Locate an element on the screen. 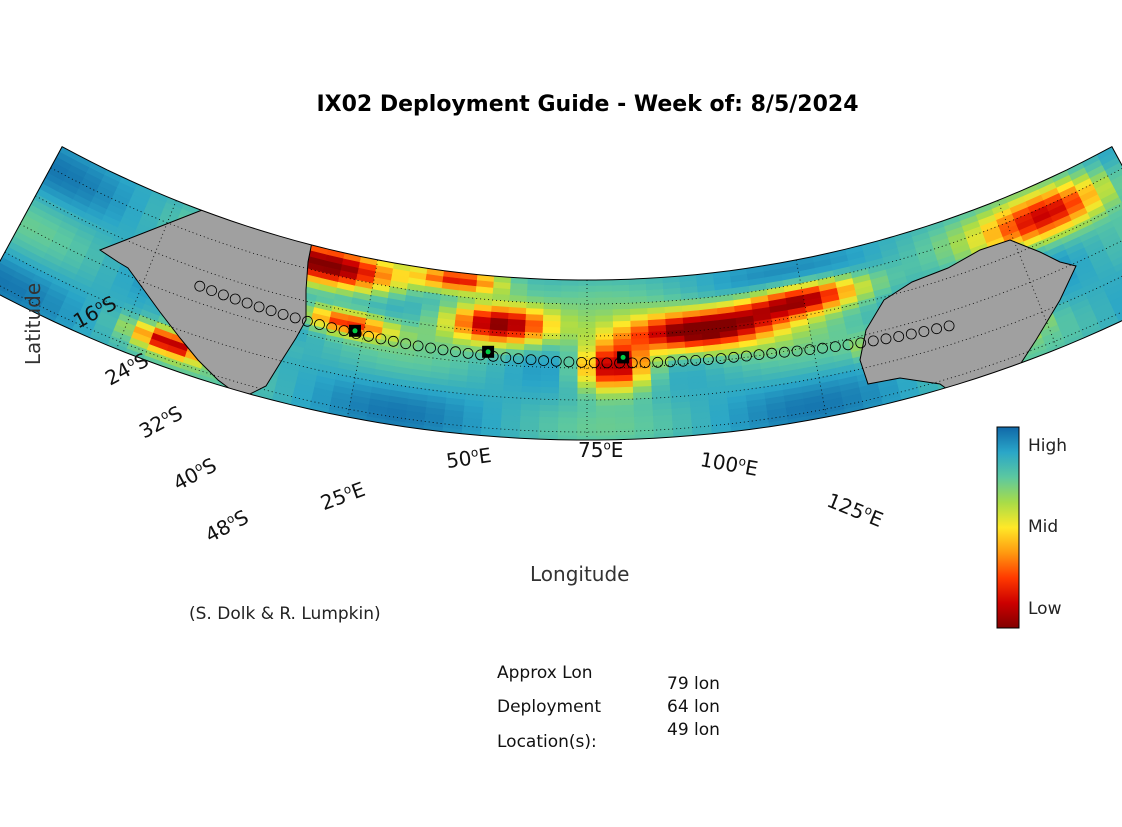  deployment-dot is located at coordinates (488, 352).